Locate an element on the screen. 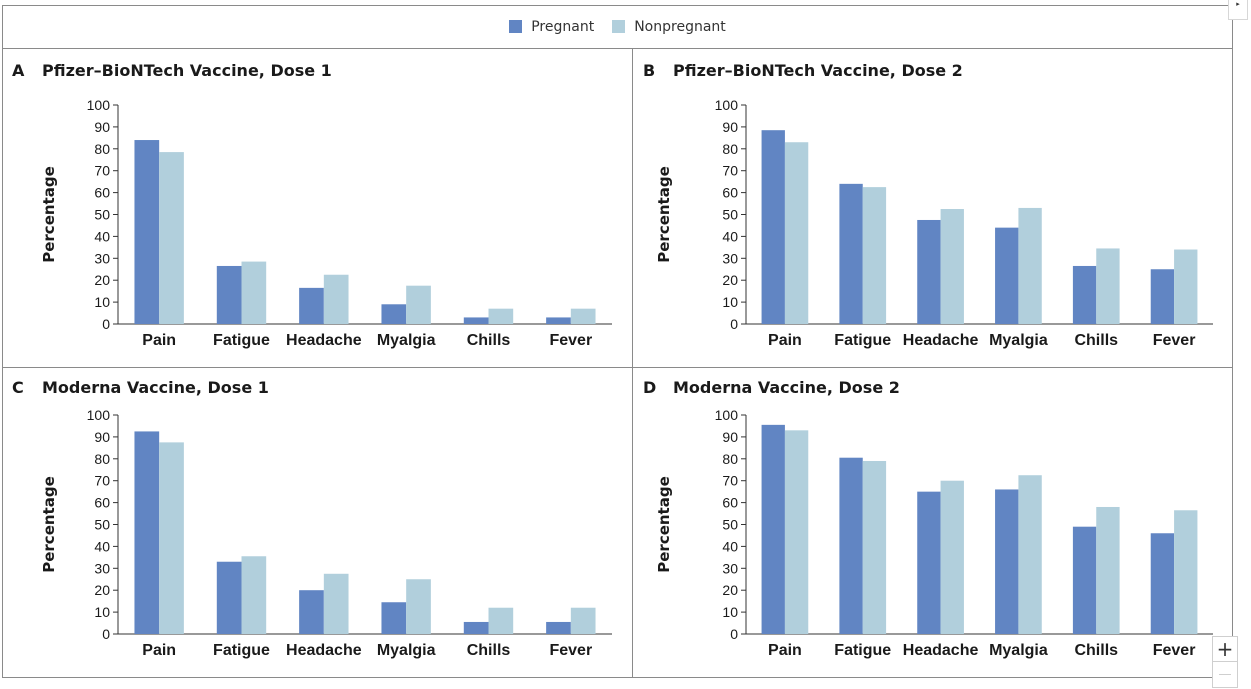 Image resolution: width=1251 pixels, height=689 pixels. x-tick-label-b: Myalgia is located at coordinates (1018, 340).